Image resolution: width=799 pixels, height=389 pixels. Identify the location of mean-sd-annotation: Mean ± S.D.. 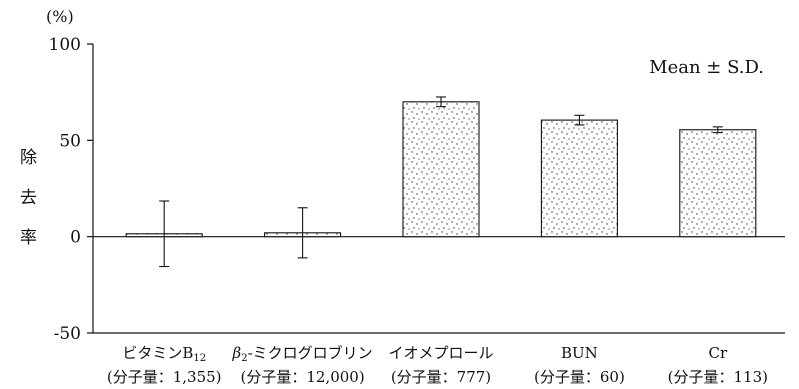
(706, 67).